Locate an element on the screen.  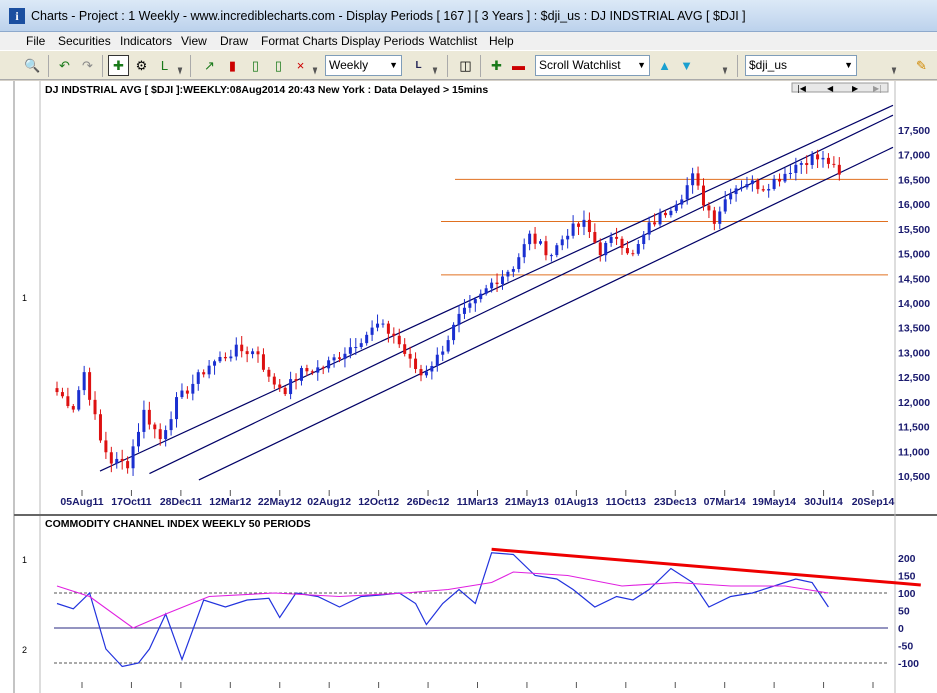
nav-next-icon: ▶ is located at coordinates (855, 88).